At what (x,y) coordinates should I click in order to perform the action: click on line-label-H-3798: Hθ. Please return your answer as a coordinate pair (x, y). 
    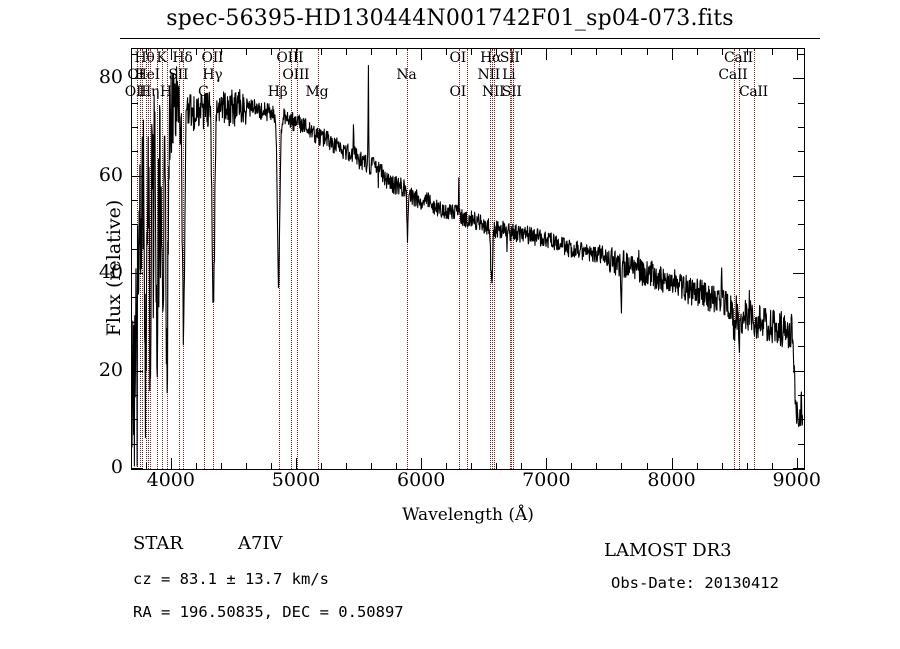
    Looking at the image, I should click on (144, 58).